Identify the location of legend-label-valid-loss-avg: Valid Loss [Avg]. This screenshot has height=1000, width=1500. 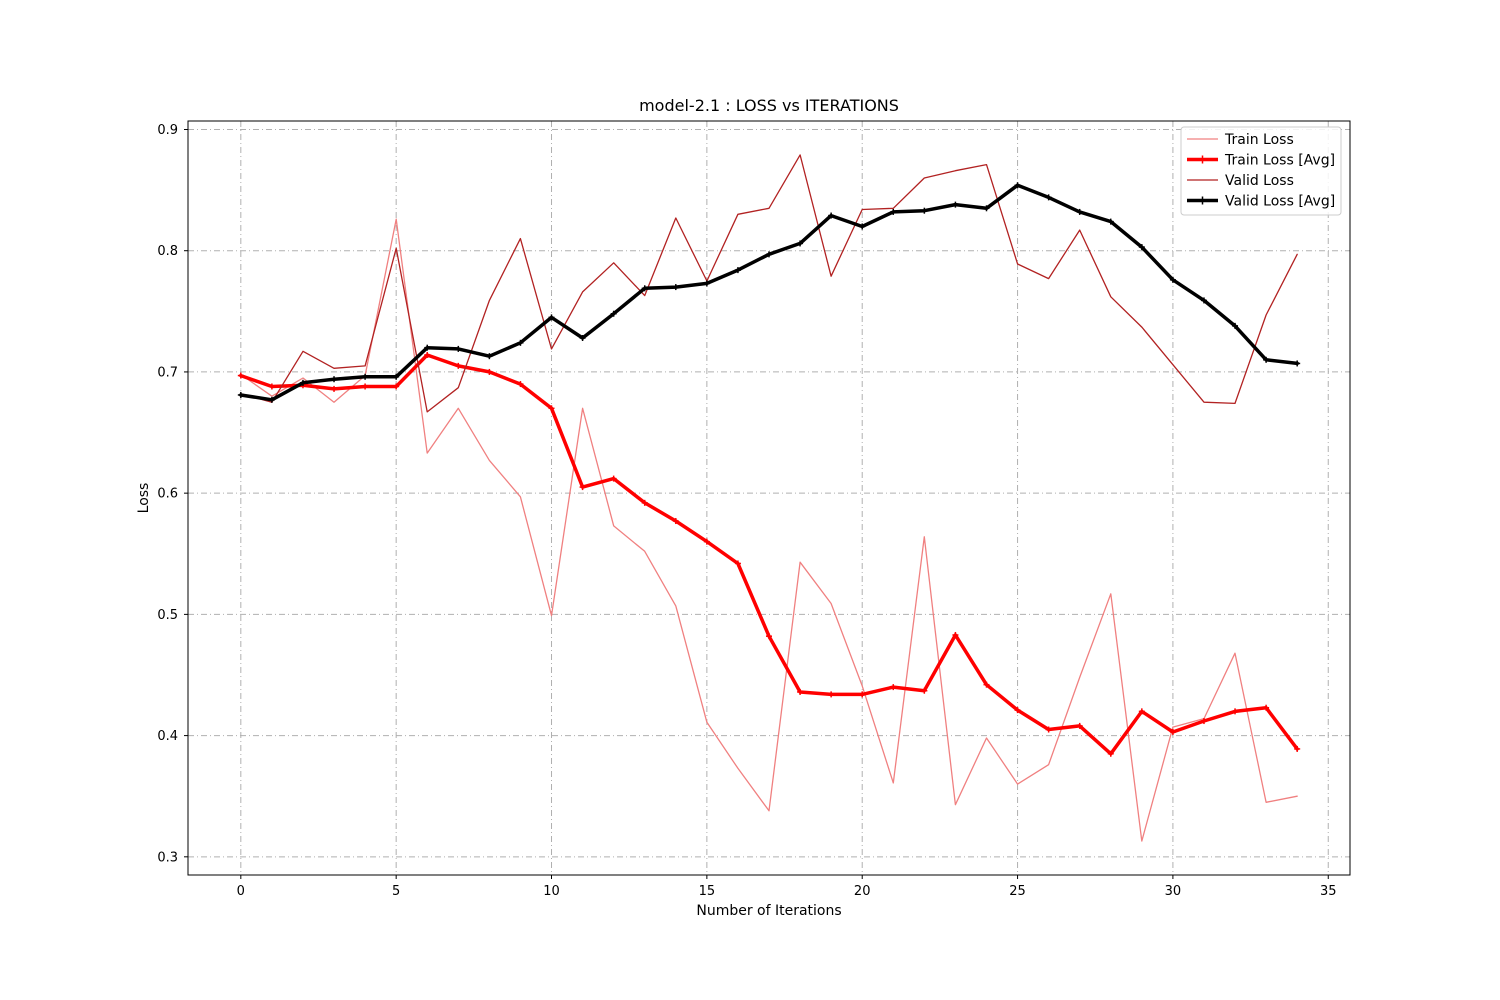
(1280, 202).